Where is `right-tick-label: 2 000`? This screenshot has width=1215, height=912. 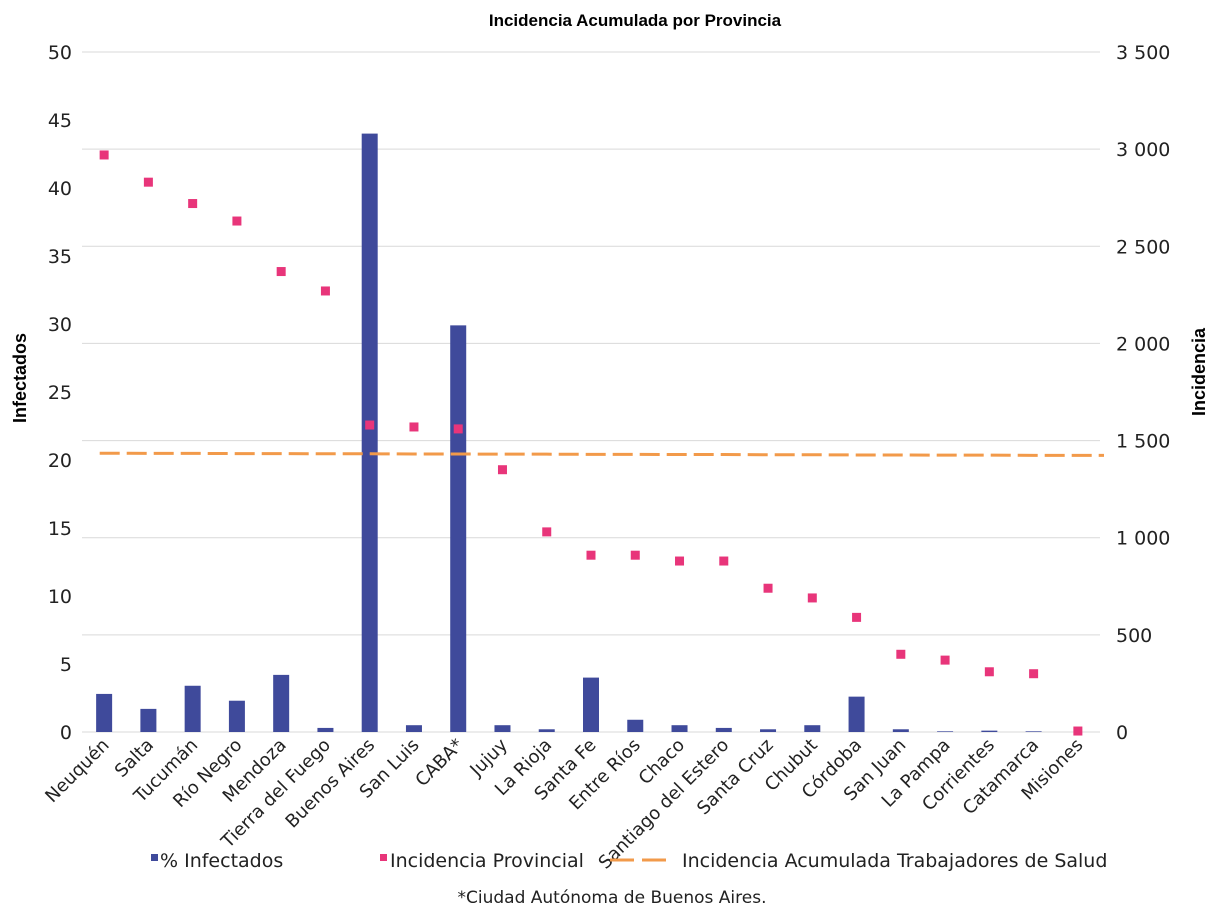 right-tick-label: 2 000 is located at coordinates (1143, 344).